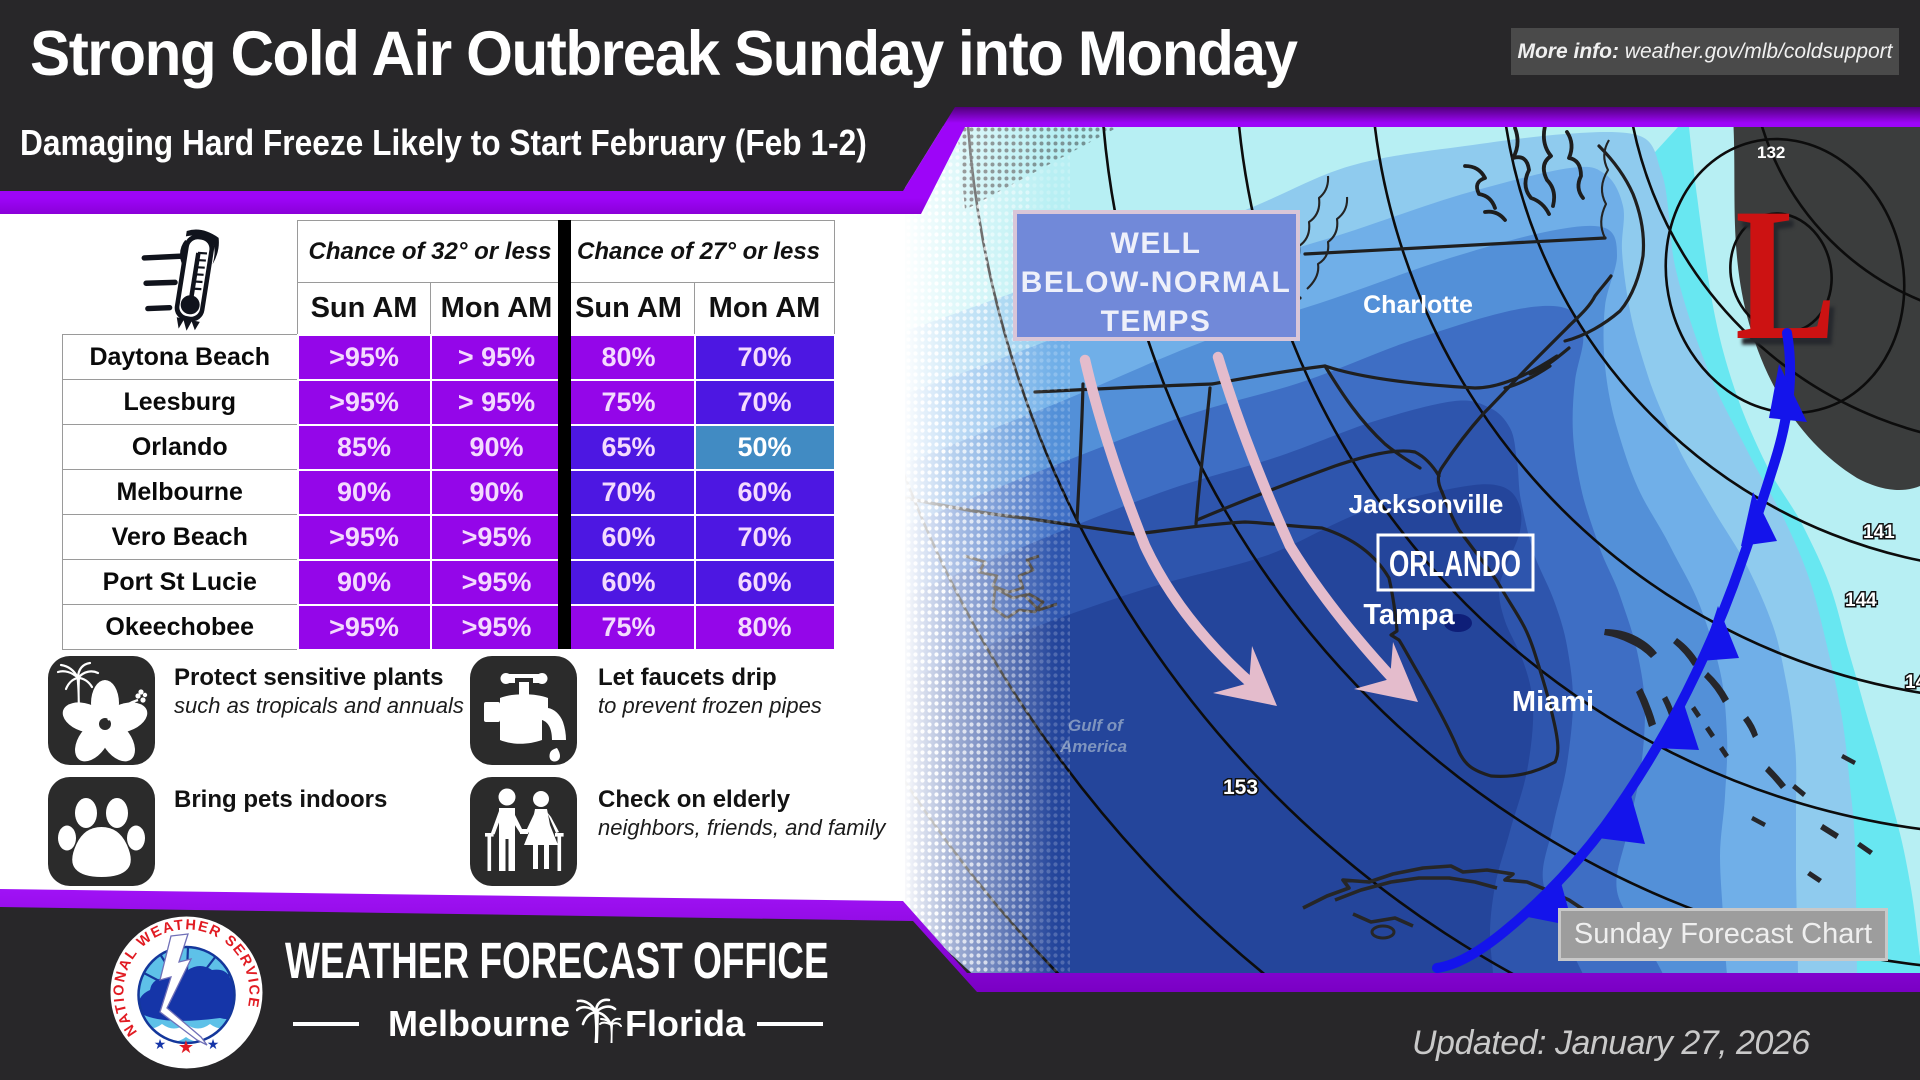  I want to click on svg-text: Gulf of, so click(1096, 725).